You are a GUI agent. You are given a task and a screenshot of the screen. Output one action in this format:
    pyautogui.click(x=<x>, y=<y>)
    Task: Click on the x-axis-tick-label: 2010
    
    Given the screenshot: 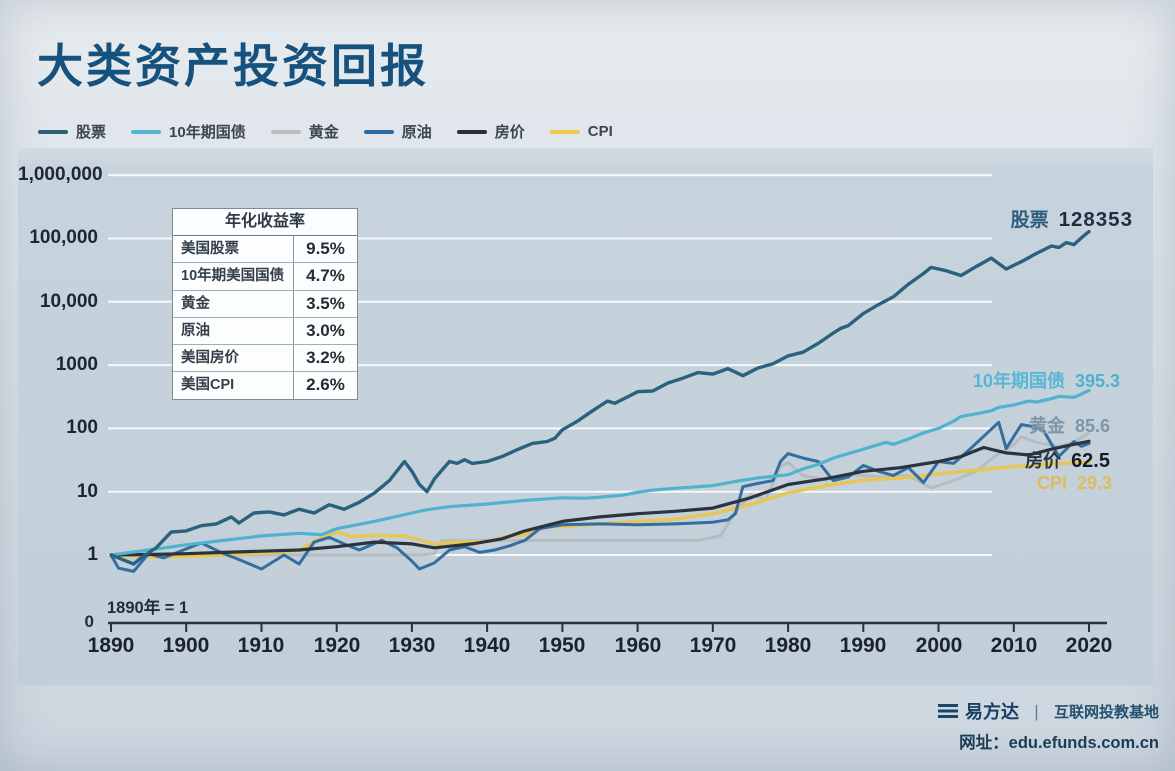 What is the action you would take?
    pyautogui.click(x=1014, y=645)
    